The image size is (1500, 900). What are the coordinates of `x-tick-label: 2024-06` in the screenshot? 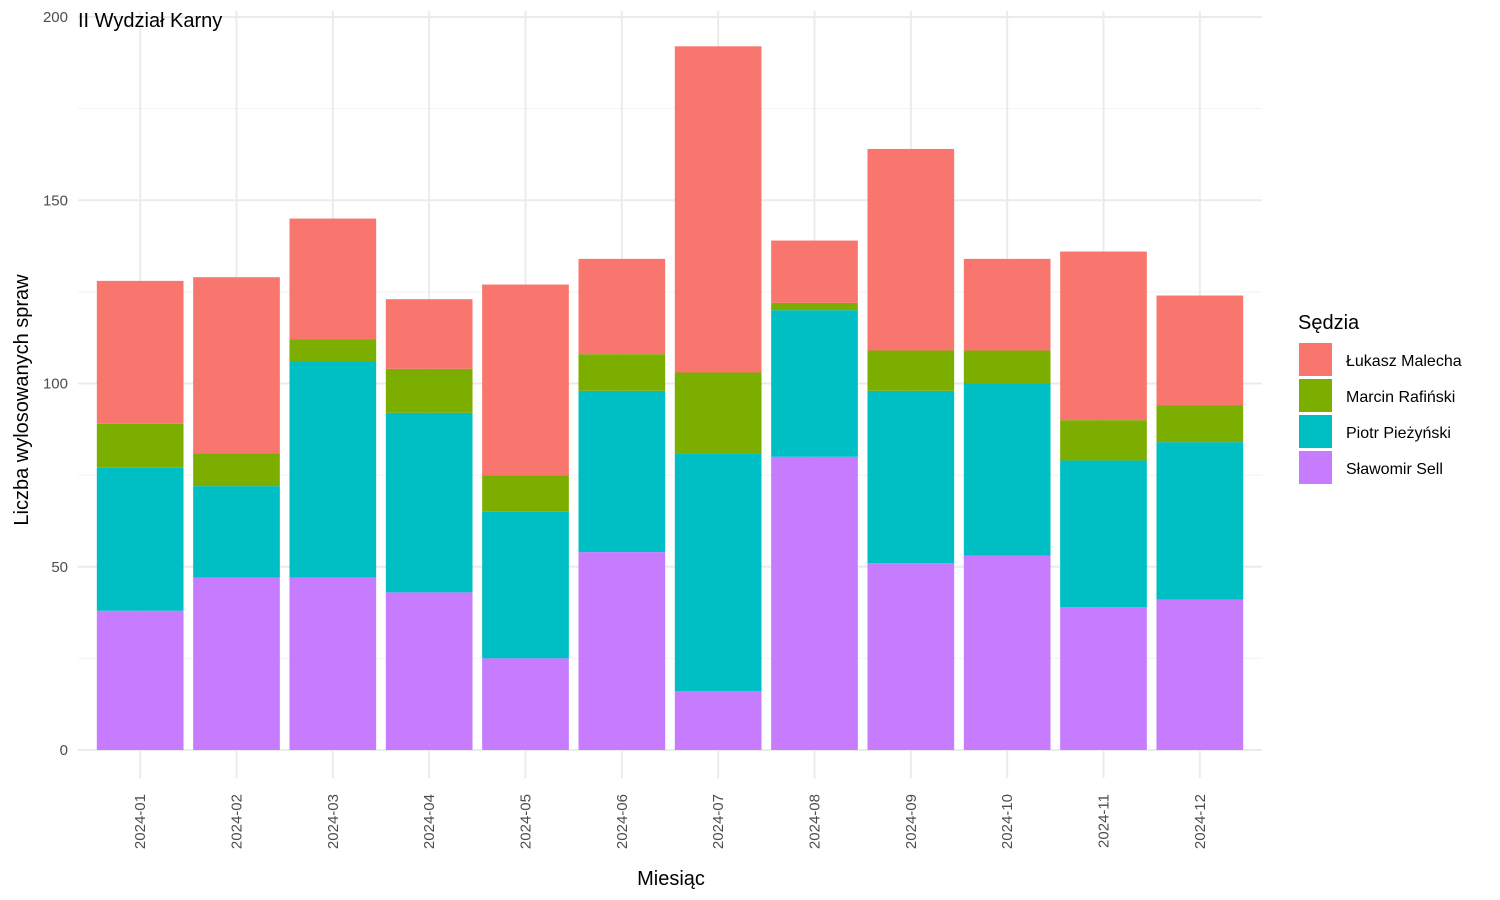 It's located at (622, 821).